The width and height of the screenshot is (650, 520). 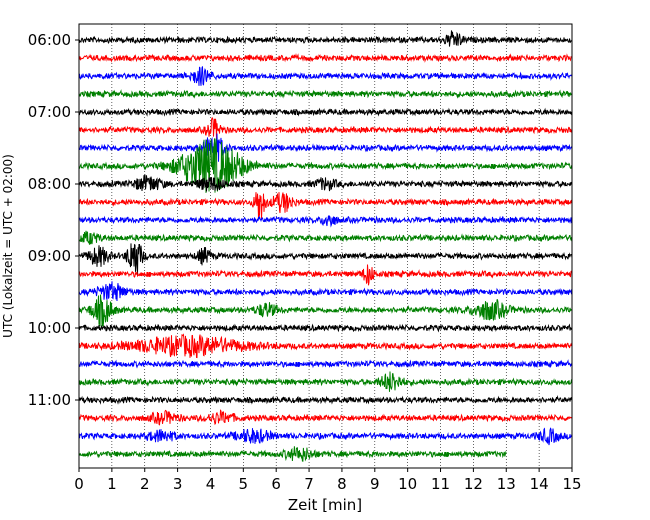 I want to click on x-tick-label: 14, so click(x=539, y=484).